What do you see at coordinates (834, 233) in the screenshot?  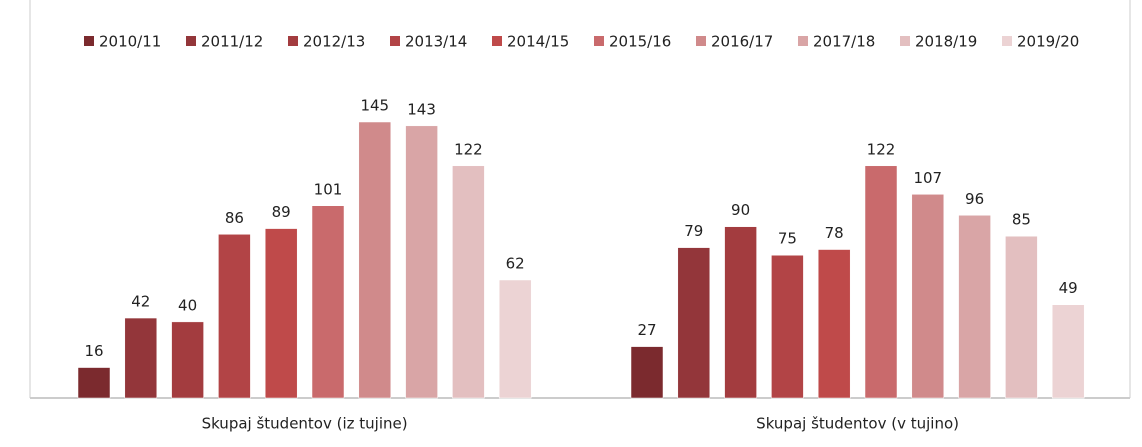 I see `data-label: 78` at bounding box center [834, 233].